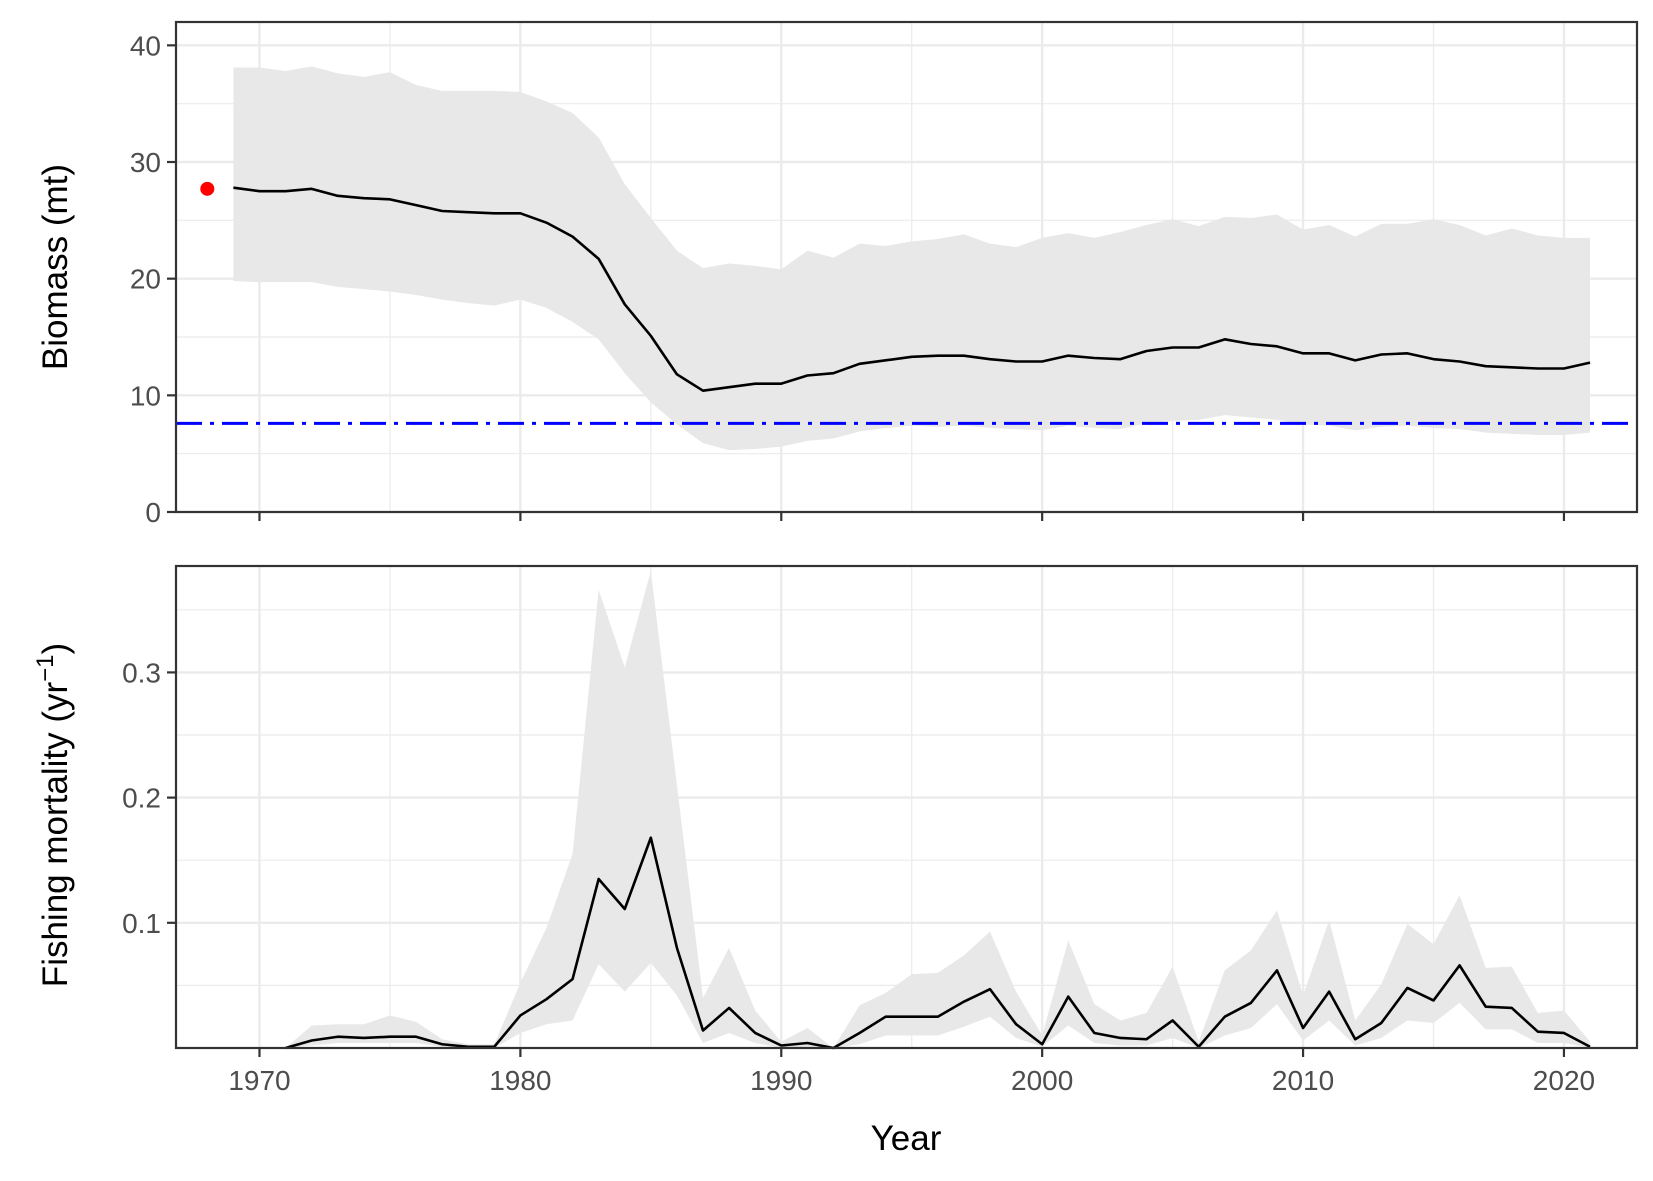 The width and height of the screenshot is (1653, 1181). What do you see at coordinates (145, 45) in the screenshot?
I see `biomass-y-tick-label: 40` at bounding box center [145, 45].